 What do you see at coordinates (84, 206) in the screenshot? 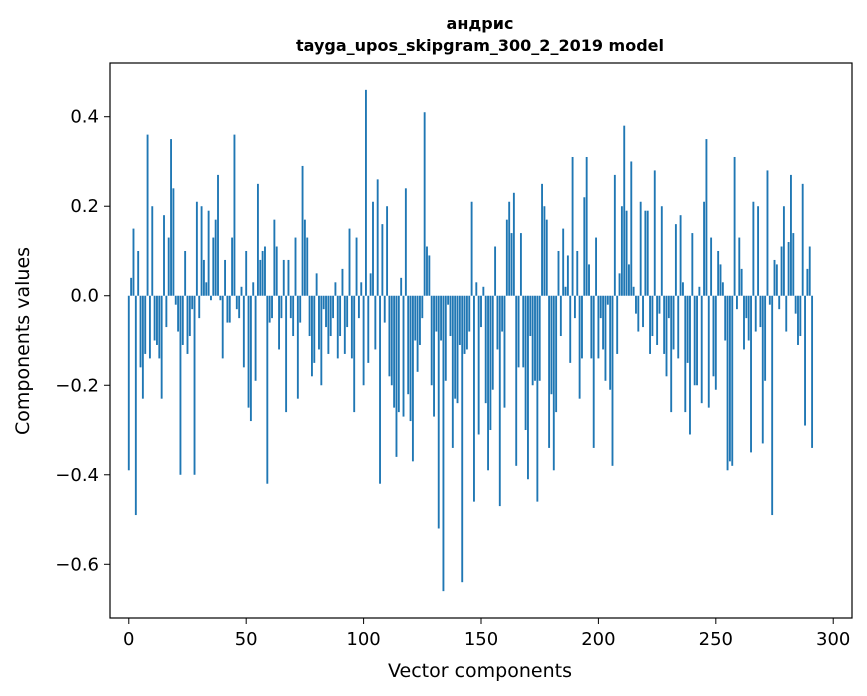
I see `y-tick-label: 0.2` at bounding box center [84, 206].